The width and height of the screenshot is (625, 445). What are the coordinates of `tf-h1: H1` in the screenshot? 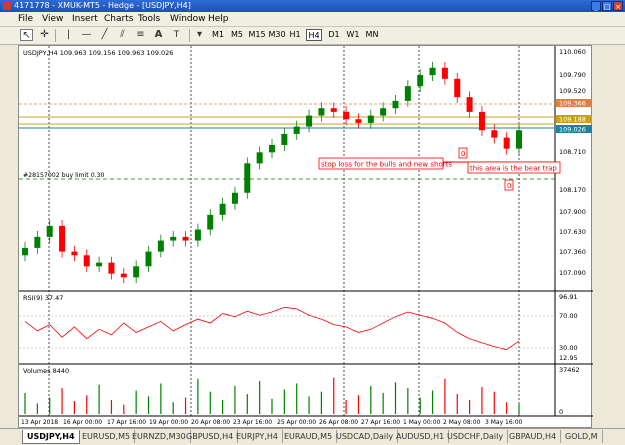 It's located at (295, 34).